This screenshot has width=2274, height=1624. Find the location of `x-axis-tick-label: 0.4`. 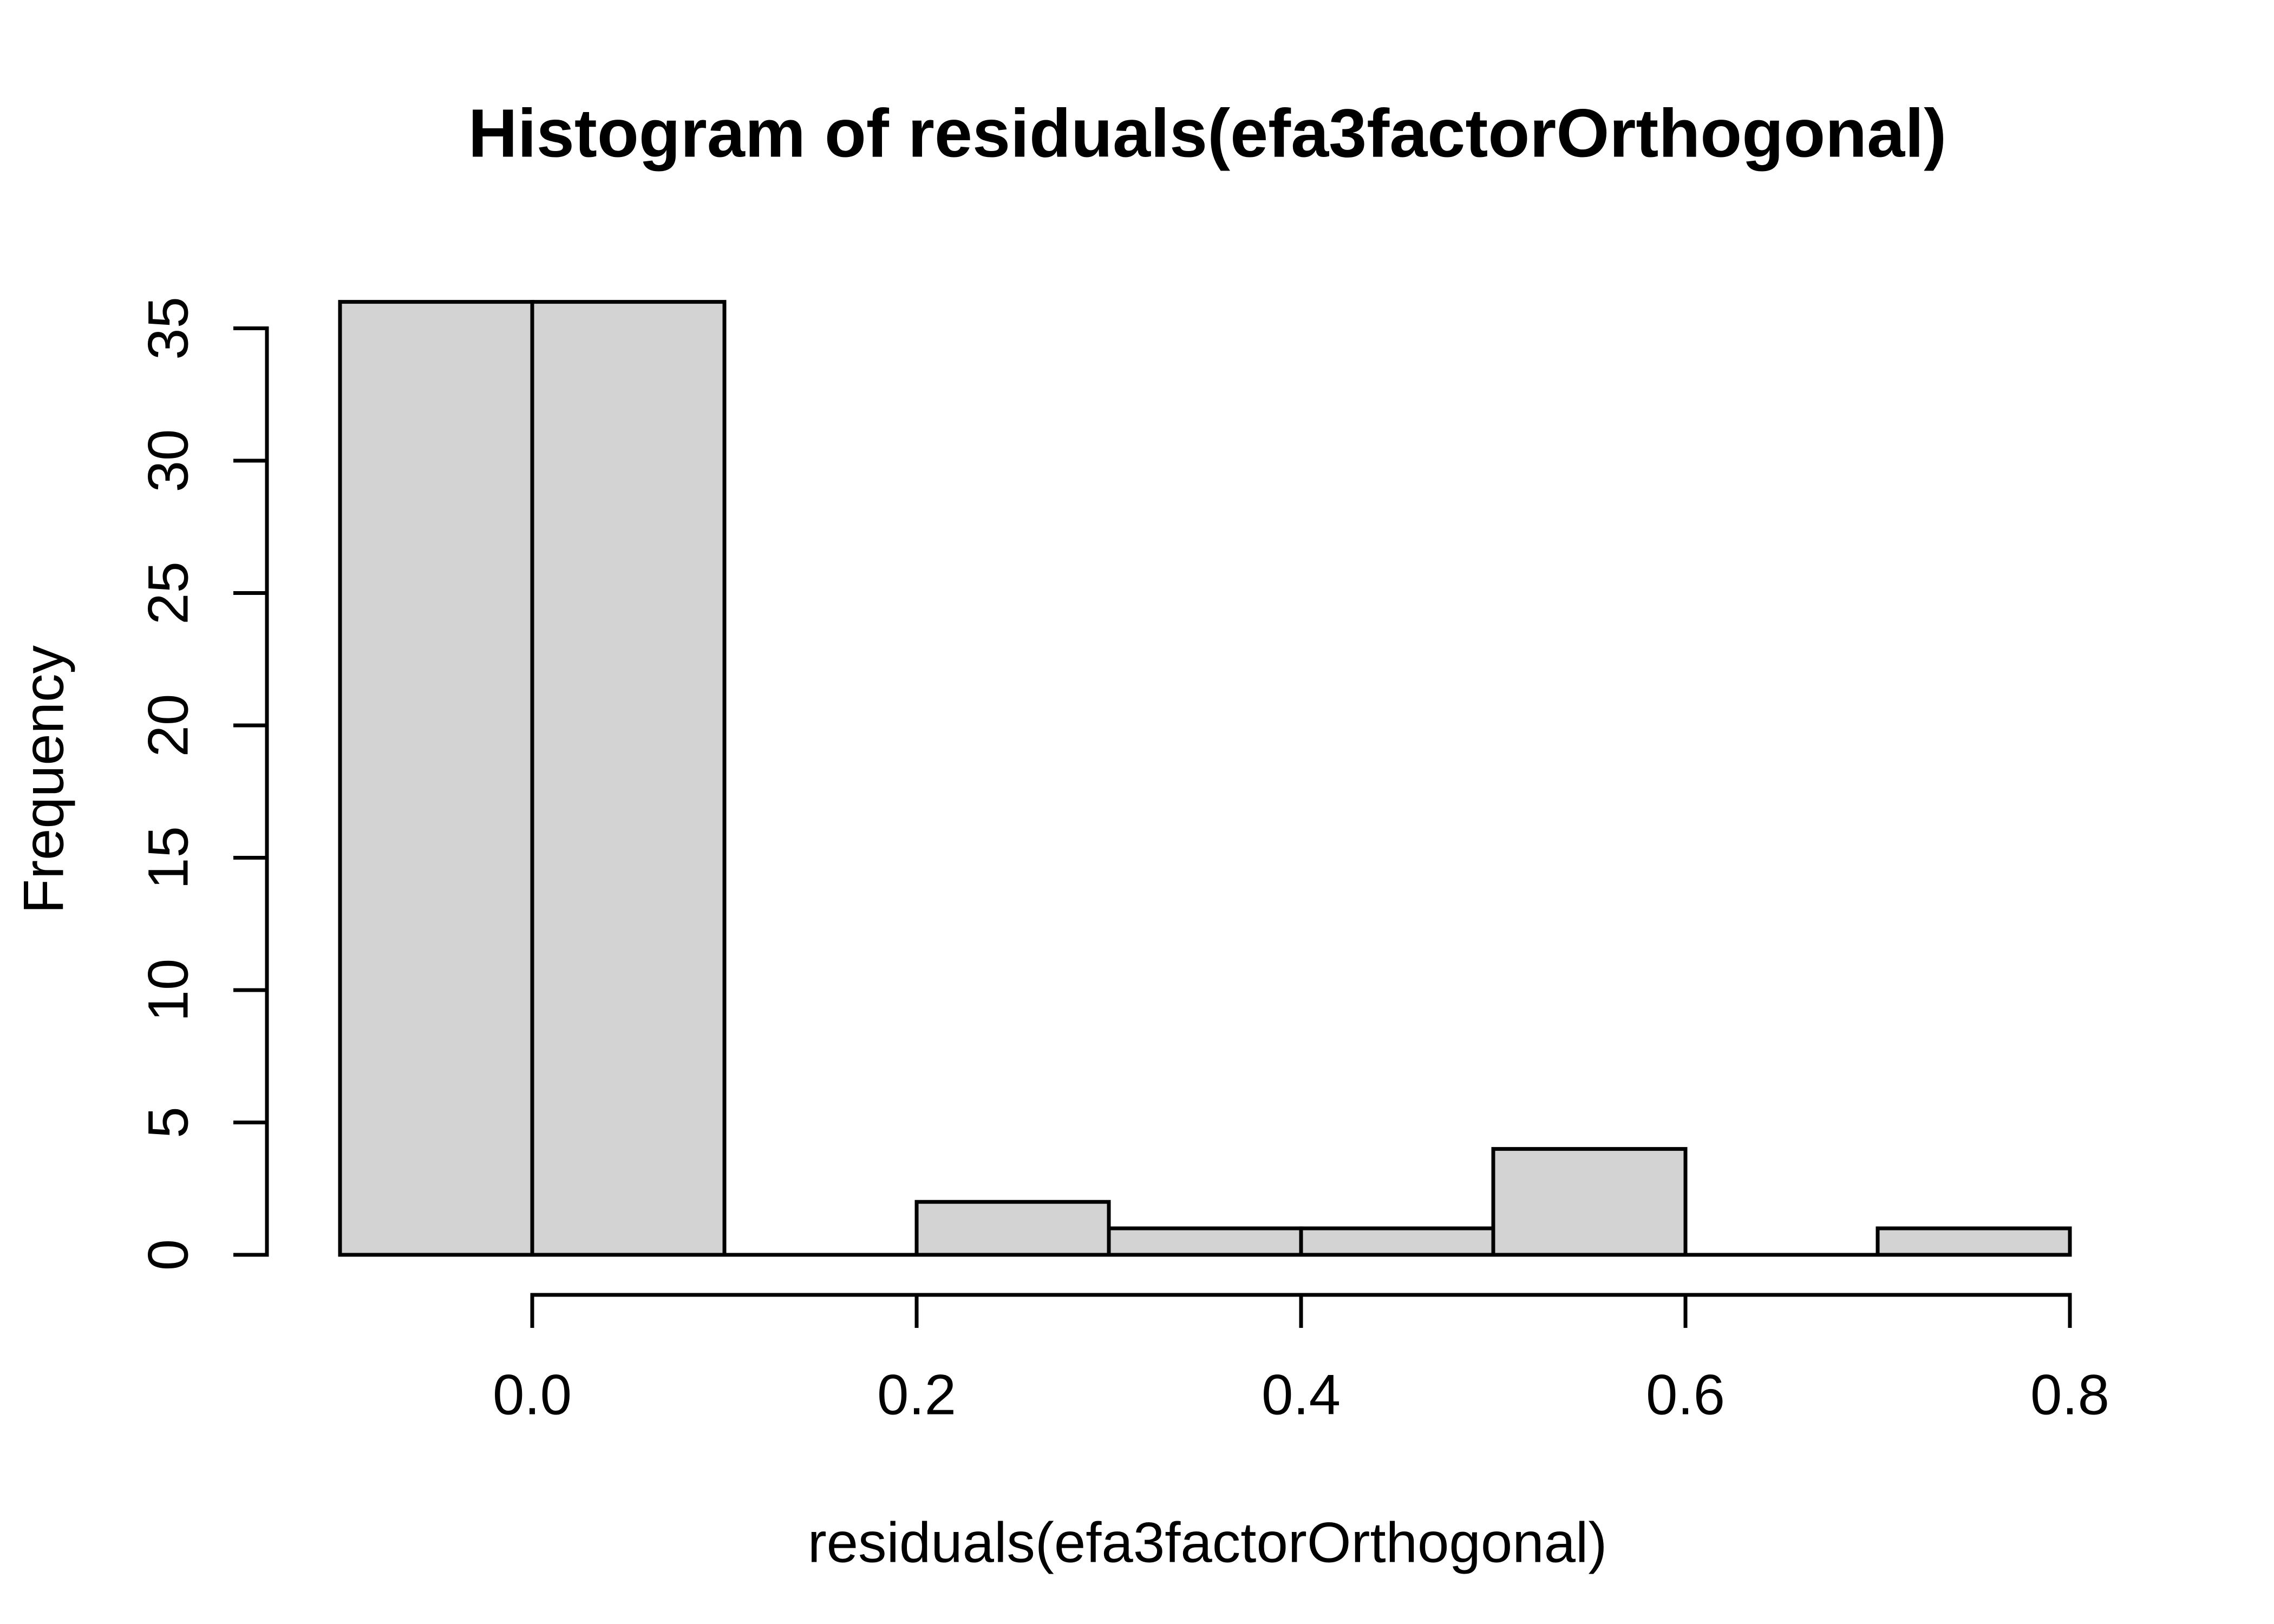

x-axis-tick-label: 0.4 is located at coordinates (1302, 1395).